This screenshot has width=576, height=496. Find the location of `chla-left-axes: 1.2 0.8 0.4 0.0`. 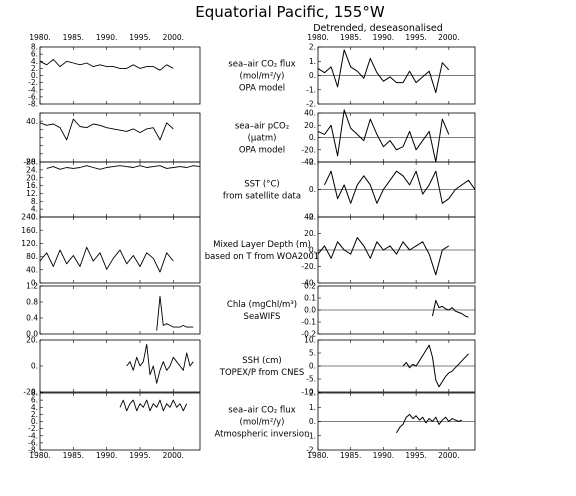

chla-left-axes: 1.2 0.8 0.4 0.0 is located at coordinates (113, 310).